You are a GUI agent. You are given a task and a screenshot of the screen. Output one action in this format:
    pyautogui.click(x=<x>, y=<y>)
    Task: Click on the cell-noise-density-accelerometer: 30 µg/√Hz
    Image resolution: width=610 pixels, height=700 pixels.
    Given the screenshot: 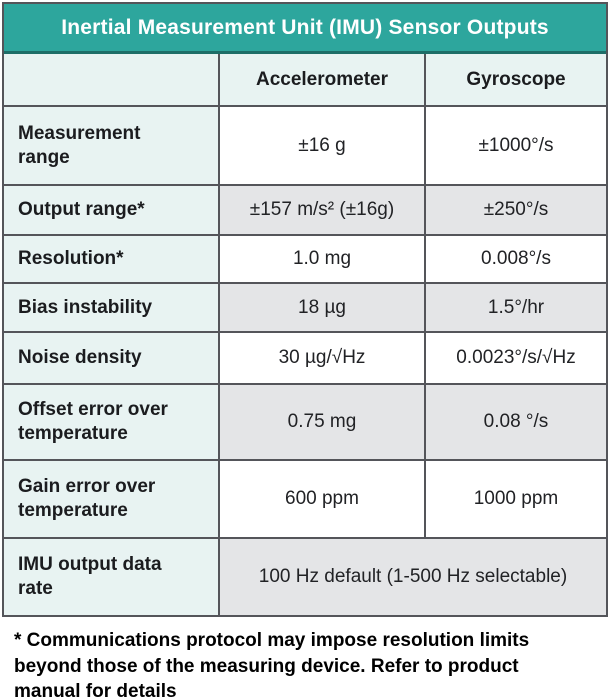 What is the action you would take?
    pyautogui.click(x=322, y=358)
    